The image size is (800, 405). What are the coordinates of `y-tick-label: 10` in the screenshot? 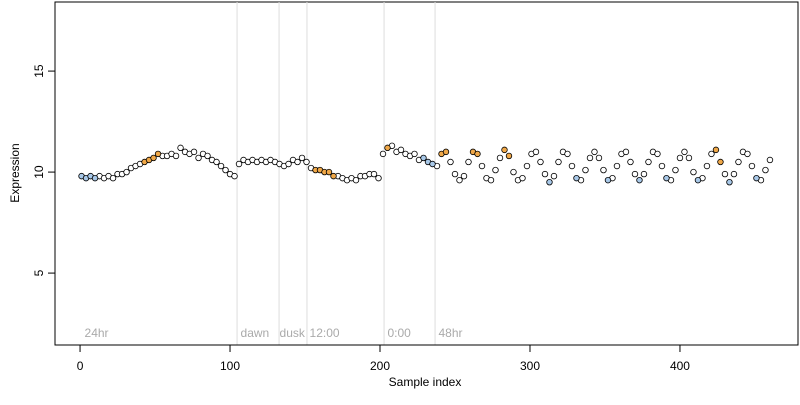 It's located at (39, 172).